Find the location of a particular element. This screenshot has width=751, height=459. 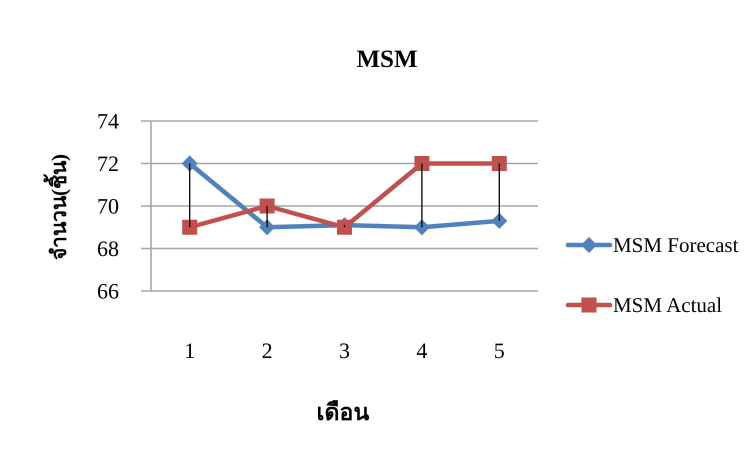

x-tick-label: 4 is located at coordinates (422, 350).